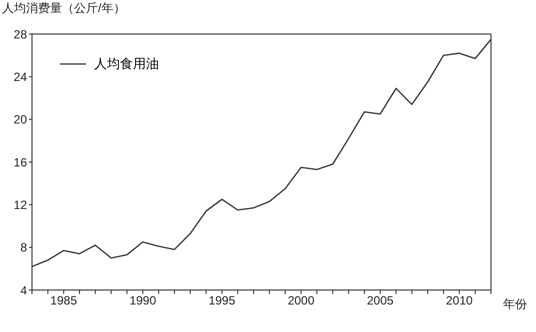  I want to click on x-tick-label: 1990, so click(142, 301).